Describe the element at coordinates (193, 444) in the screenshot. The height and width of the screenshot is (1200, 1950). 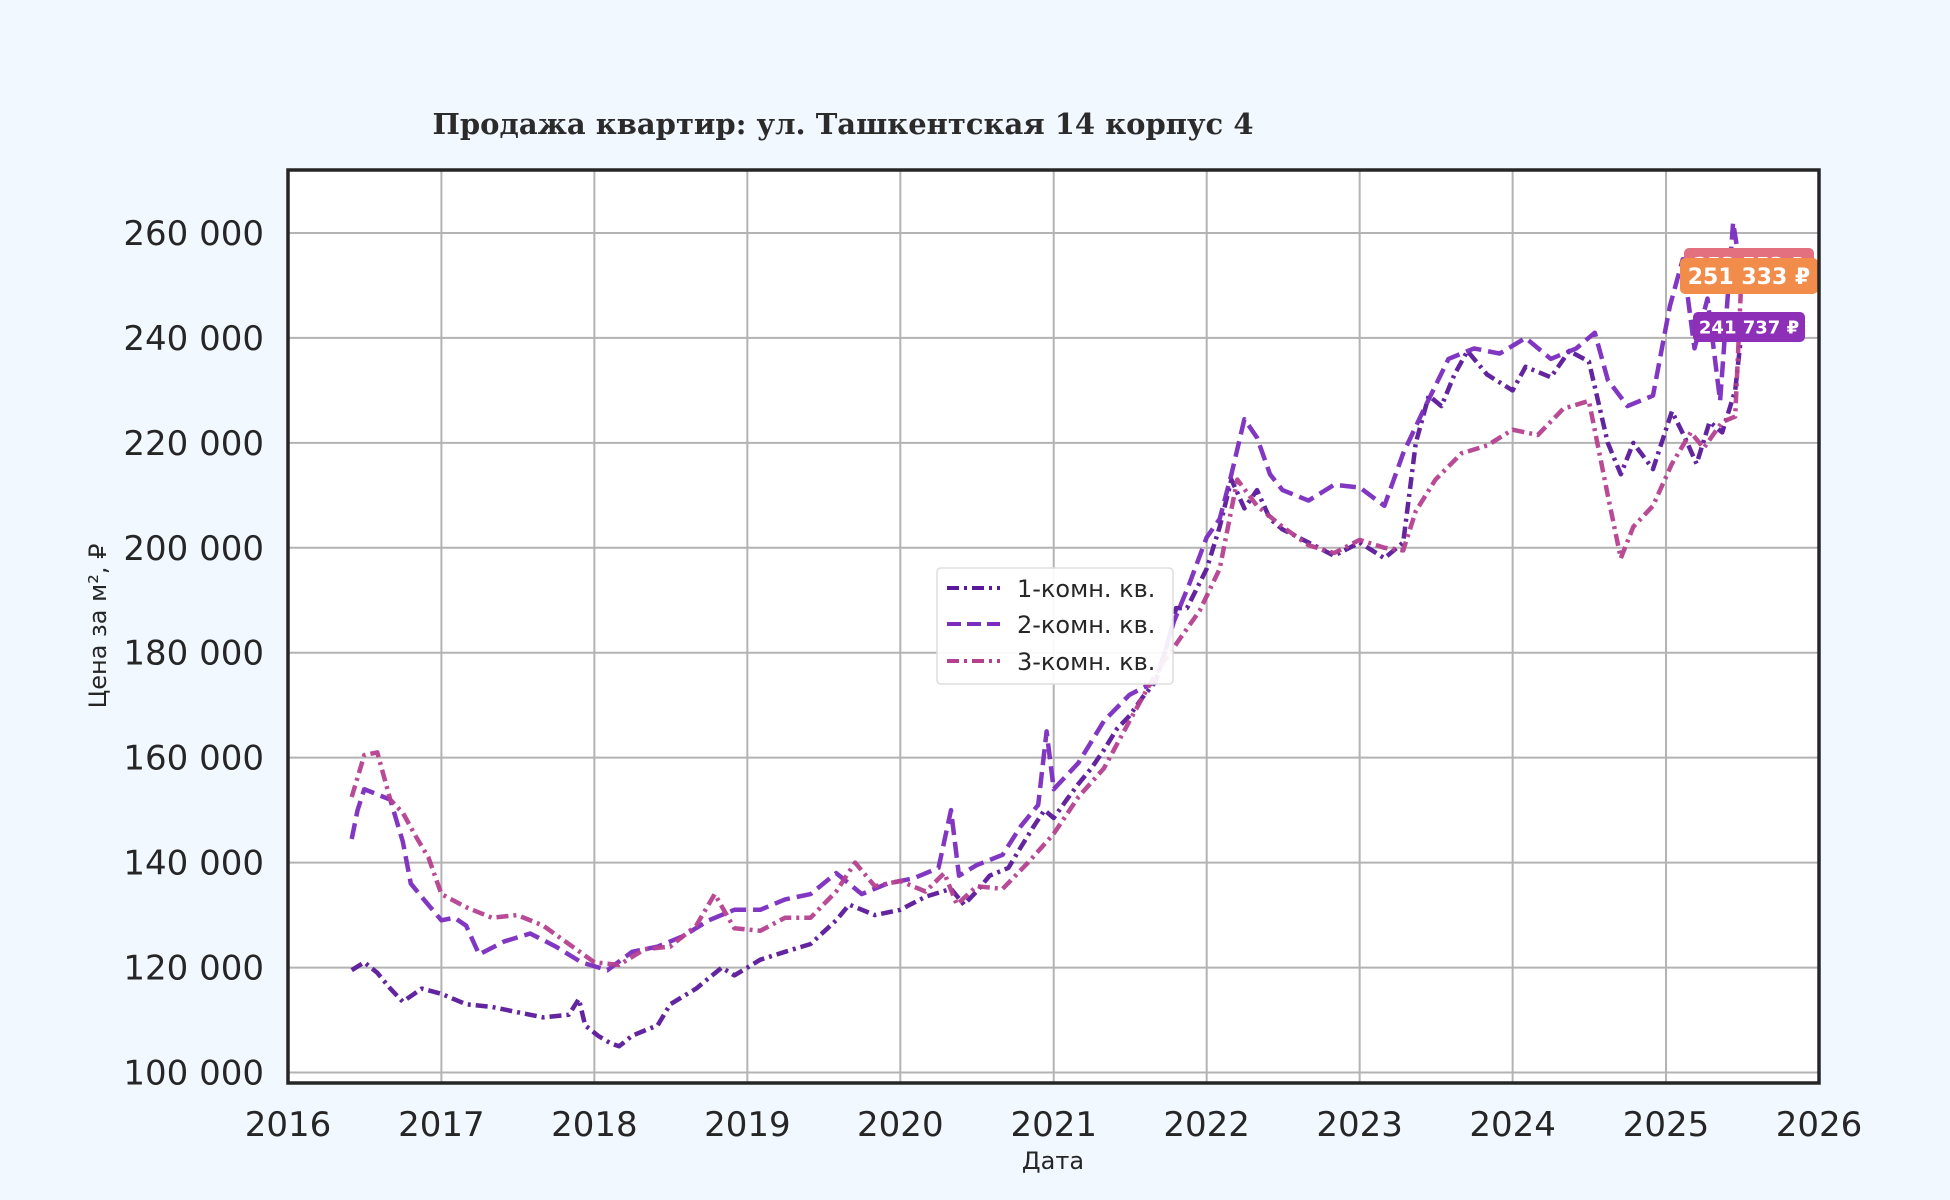
I see `y-tick-label: 220 000` at that location.